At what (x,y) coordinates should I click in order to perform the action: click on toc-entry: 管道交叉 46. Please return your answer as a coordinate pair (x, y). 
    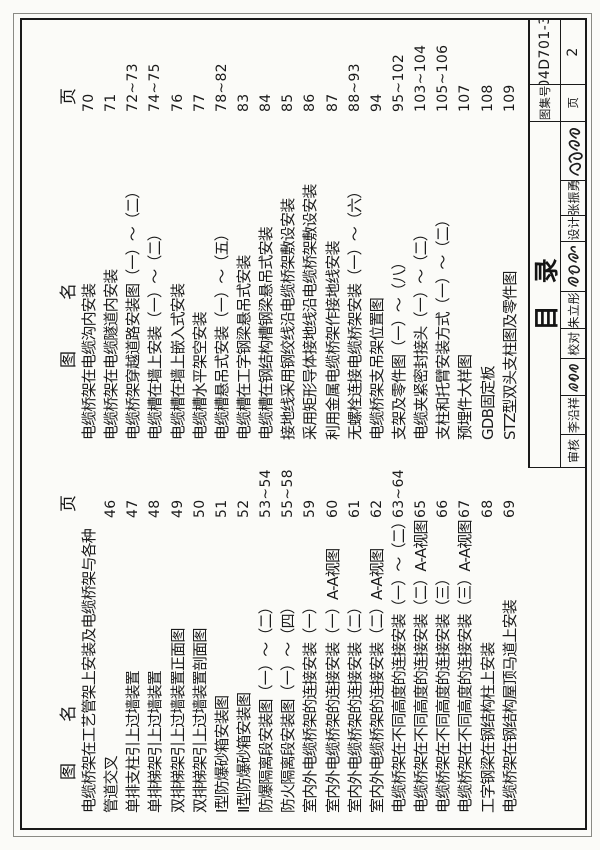
    Looking at the image, I should click on (111, 637).